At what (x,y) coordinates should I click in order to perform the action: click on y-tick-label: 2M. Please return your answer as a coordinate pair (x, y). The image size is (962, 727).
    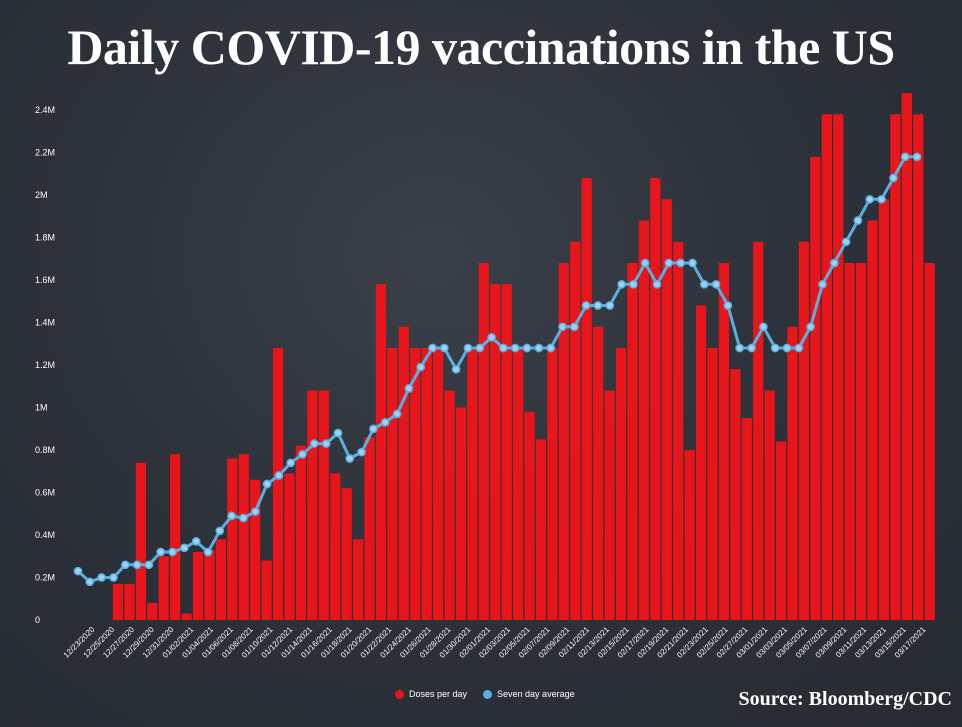
    Looking at the image, I should click on (41, 195).